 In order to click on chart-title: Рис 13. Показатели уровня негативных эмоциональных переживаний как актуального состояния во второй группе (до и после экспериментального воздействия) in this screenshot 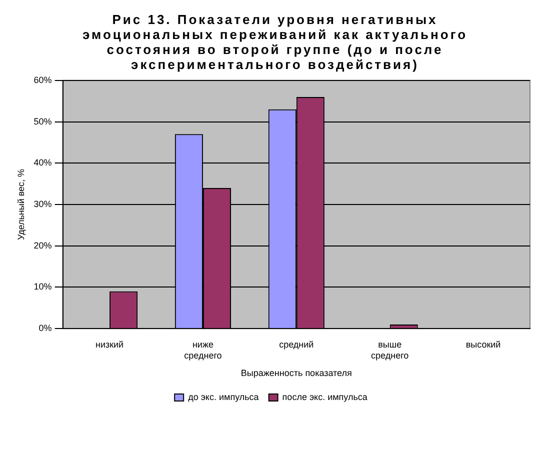, I will do `click(275, 41)`.